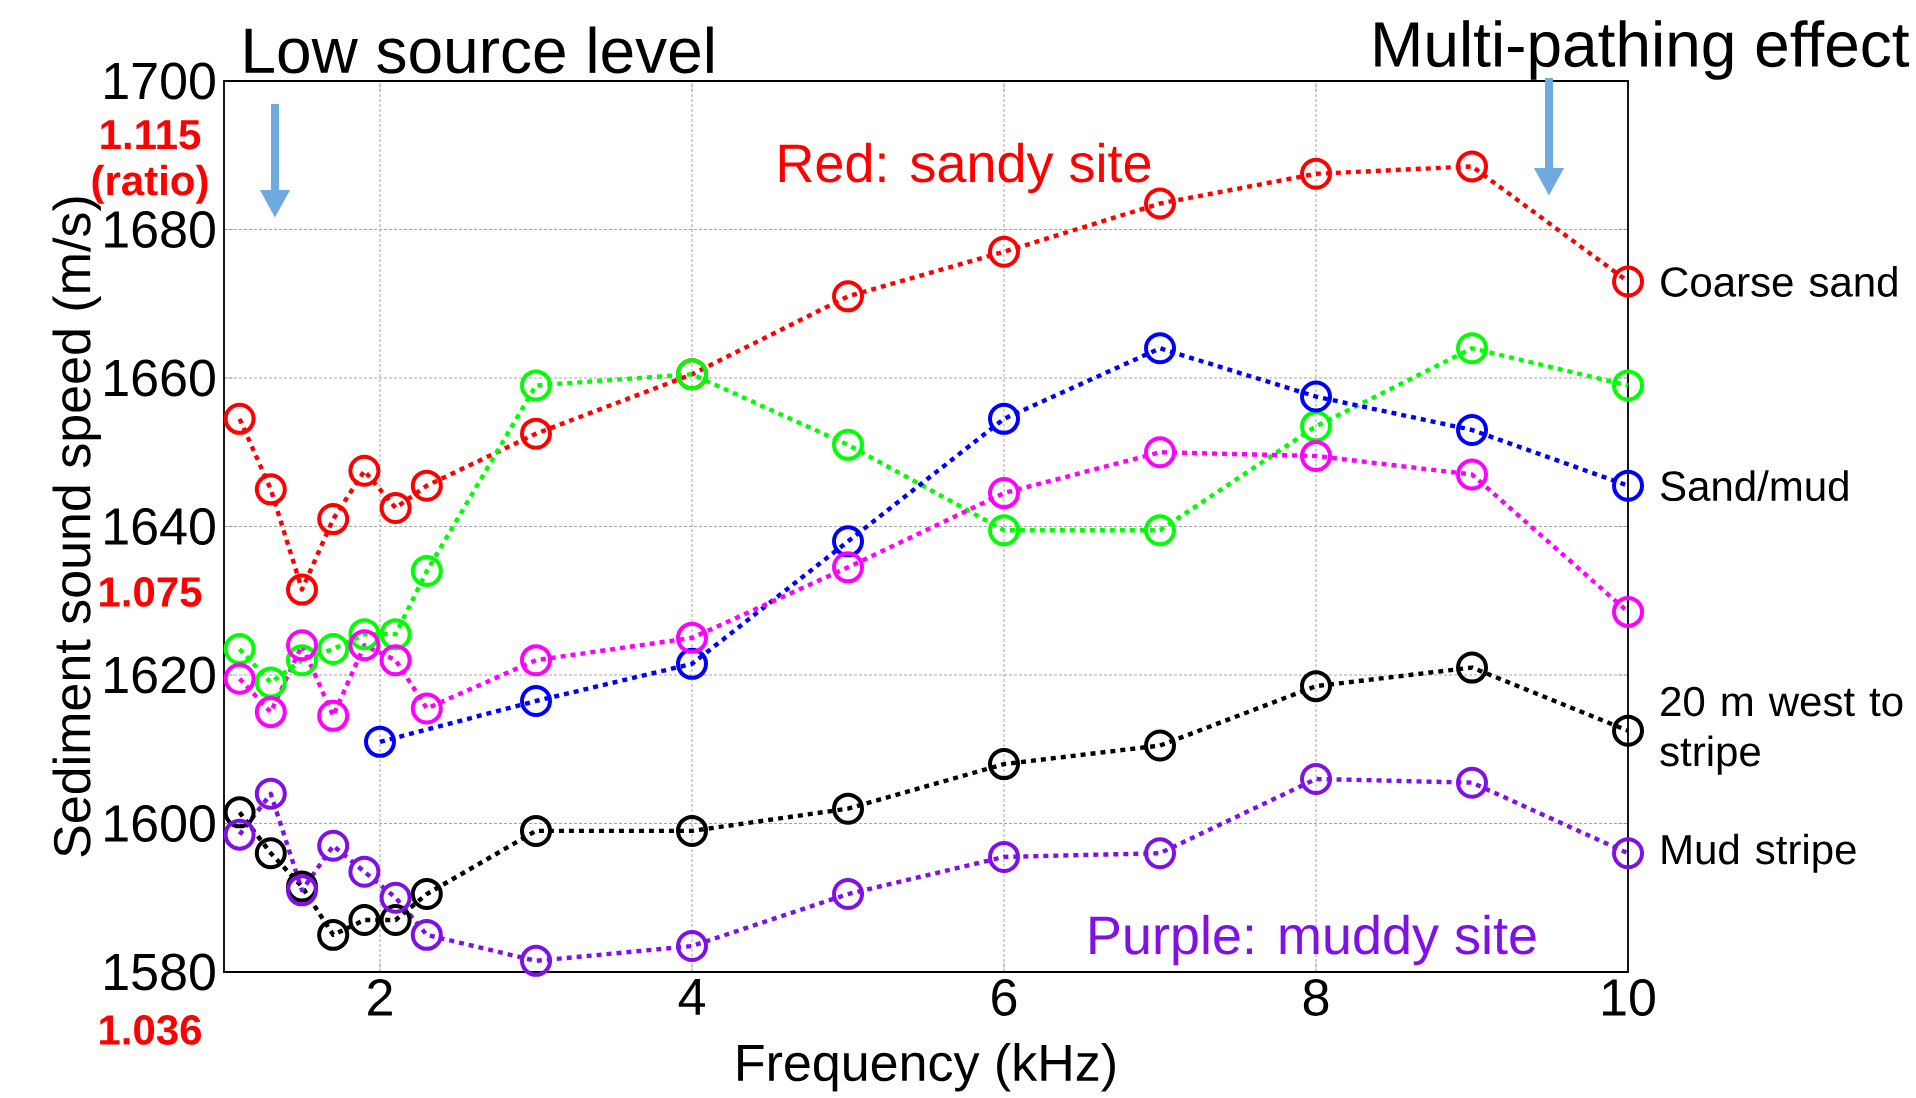 This screenshot has width=1916, height=1098. I want to click on x-tick-label: 4, so click(691, 996).